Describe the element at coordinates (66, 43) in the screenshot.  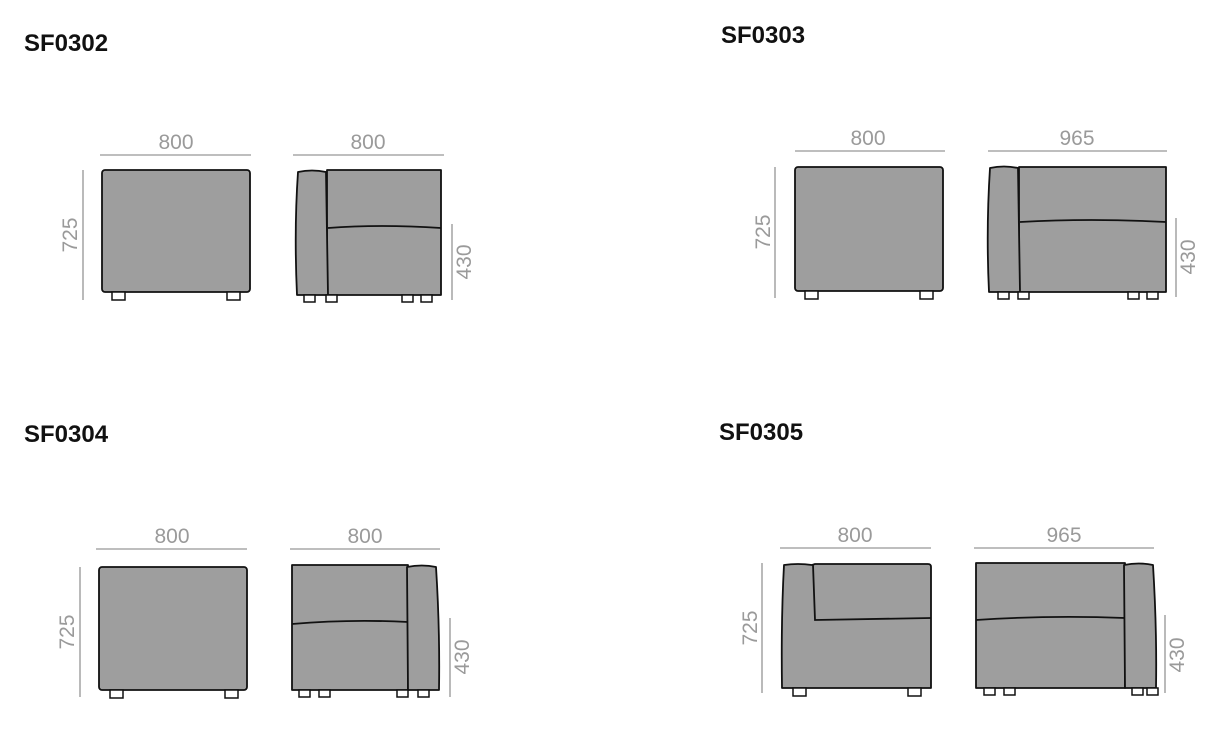
I see `model-code: SF0302` at that location.